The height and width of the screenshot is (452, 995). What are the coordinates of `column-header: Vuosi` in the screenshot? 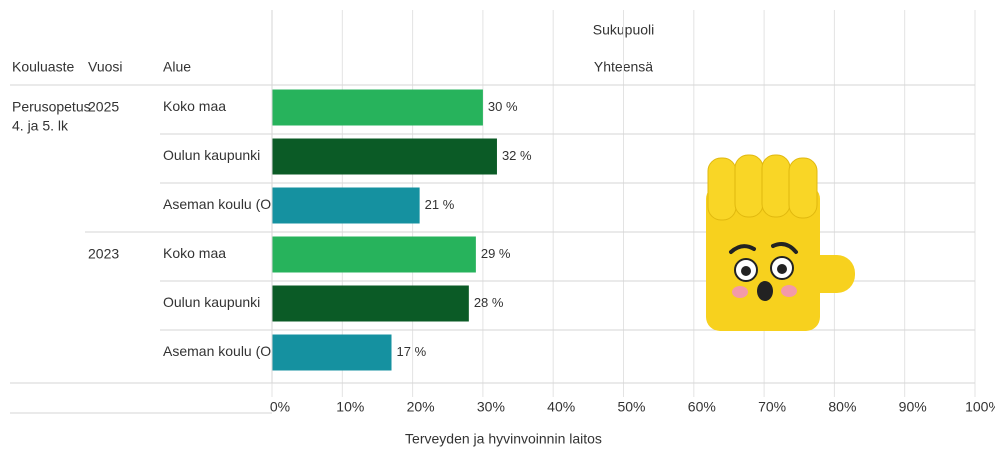 It's located at (105, 67).